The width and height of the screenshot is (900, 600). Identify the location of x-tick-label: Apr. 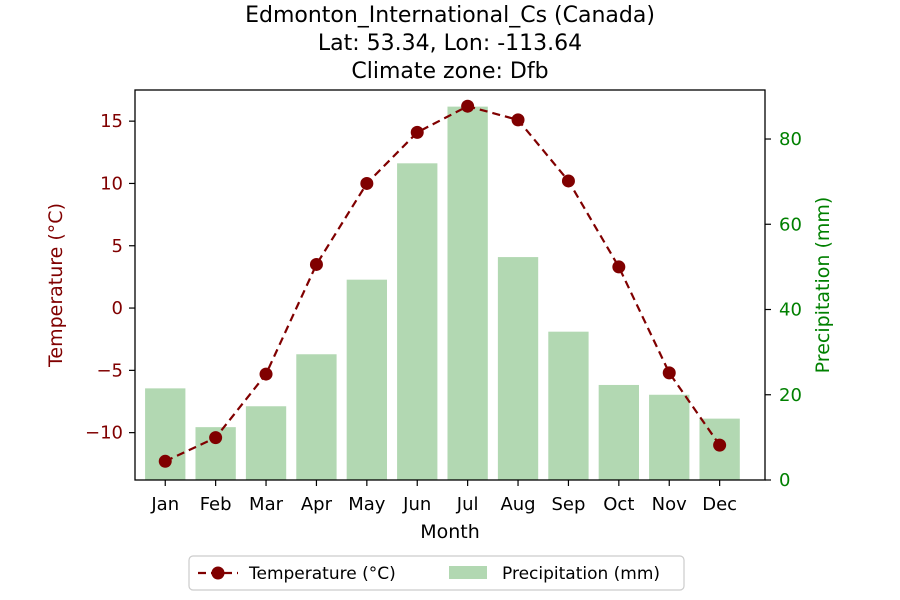
(317, 504).